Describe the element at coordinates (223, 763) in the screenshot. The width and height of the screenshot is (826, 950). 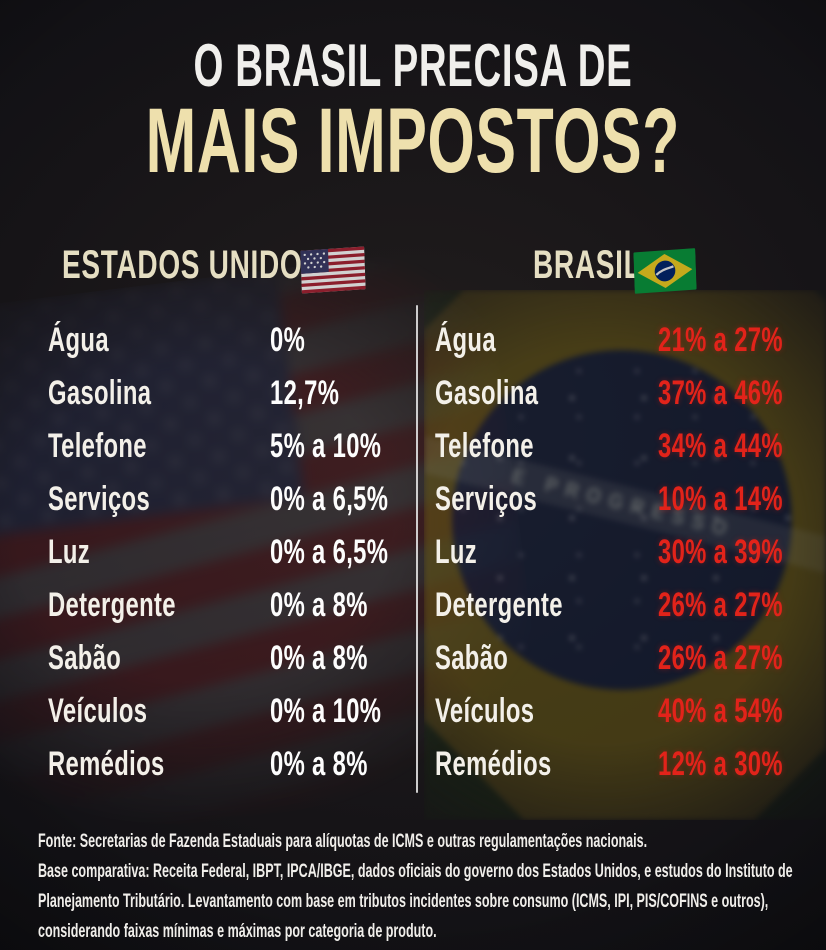
I see `table-row: Remédios 0% a 8%` at that location.